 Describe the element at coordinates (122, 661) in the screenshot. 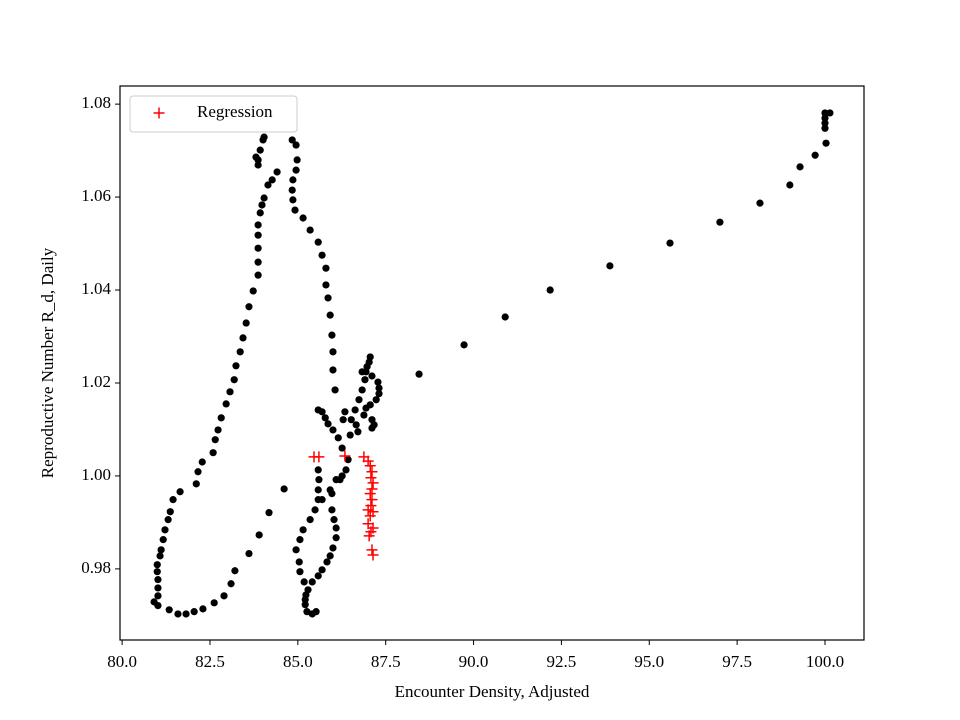

I see `x-tick-label: 80.0` at that location.